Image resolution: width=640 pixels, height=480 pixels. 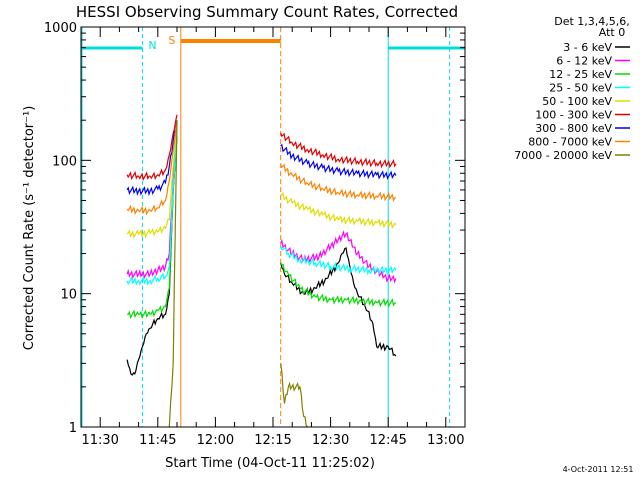 What do you see at coordinates (99, 440) in the screenshot?
I see `x-tick-label: 11:30` at bounding box center [99, 440].